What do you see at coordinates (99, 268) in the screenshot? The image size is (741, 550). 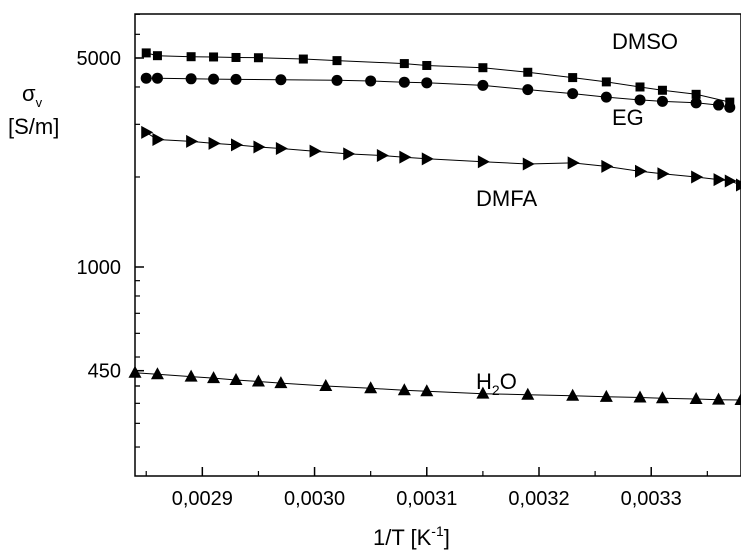 I see `y-tick-label: 1000` at bounding box center [99, 268].